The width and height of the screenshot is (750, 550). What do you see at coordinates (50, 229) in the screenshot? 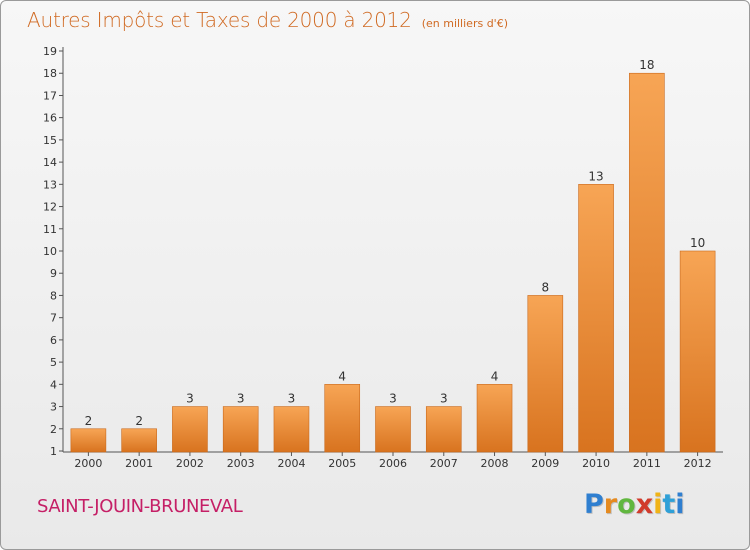
I see `y-tick-label: 11` at bounding box center [50, 229].